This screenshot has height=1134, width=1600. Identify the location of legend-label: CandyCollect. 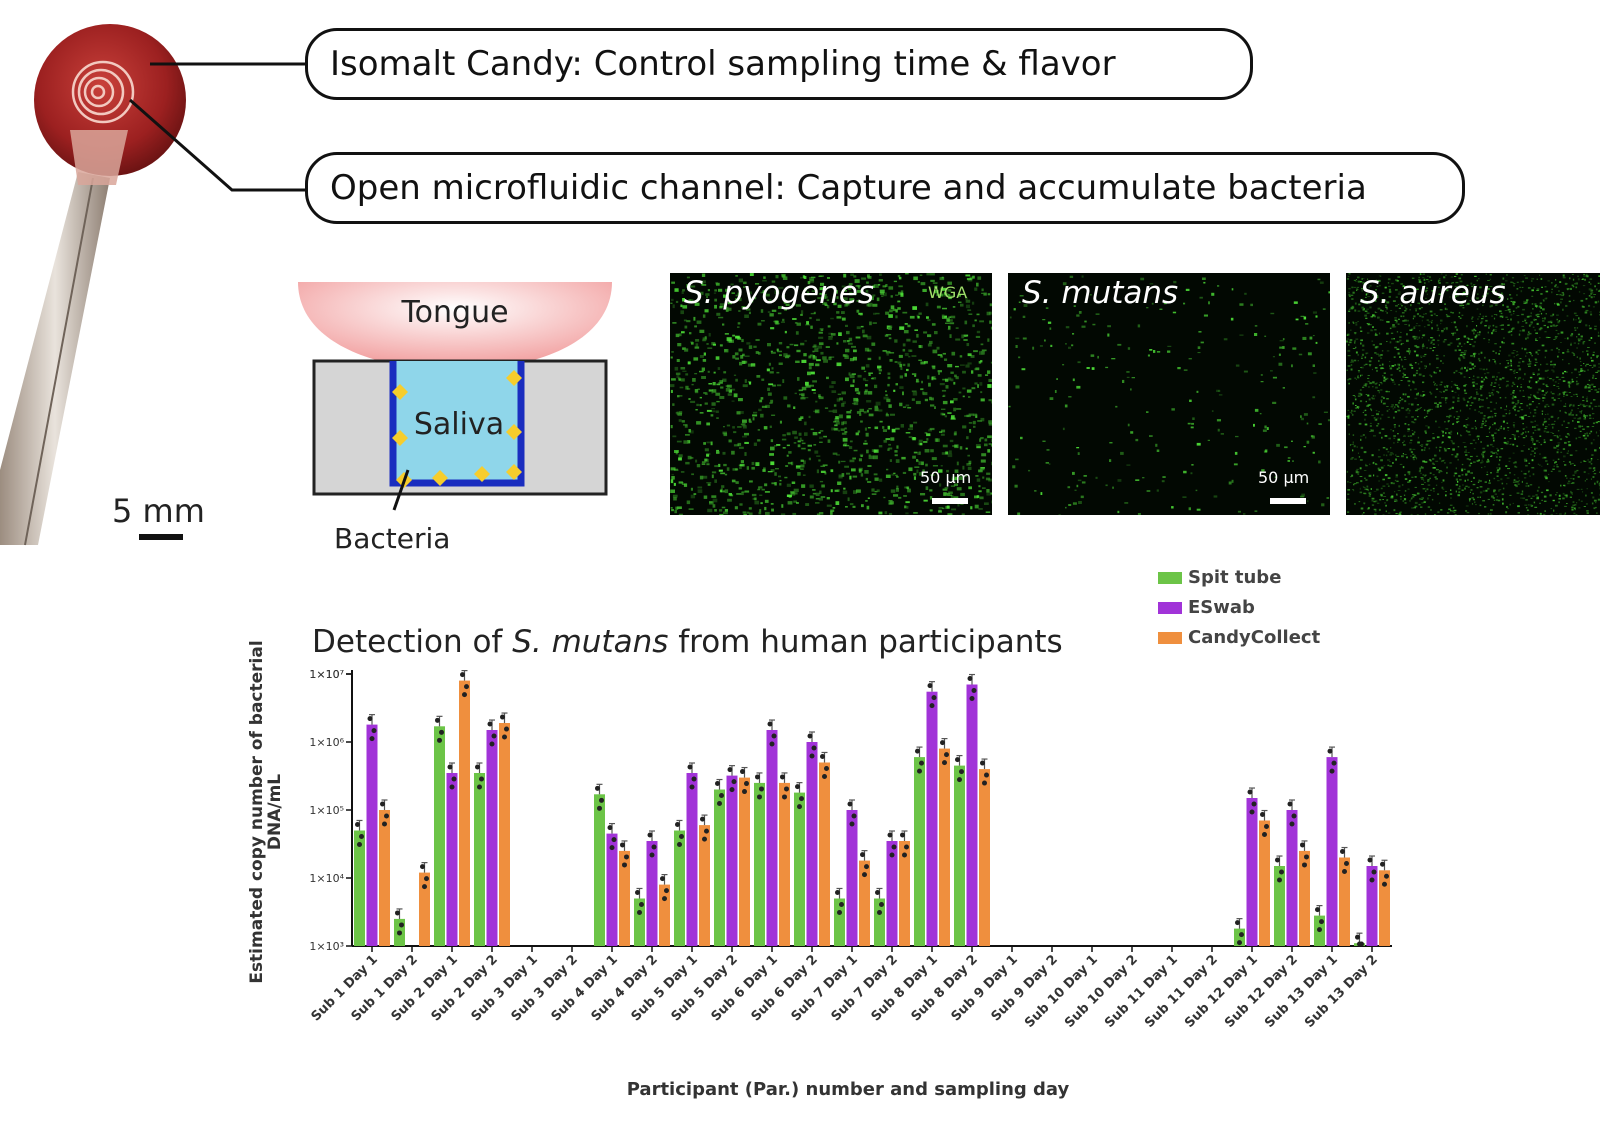
(1254, 637).